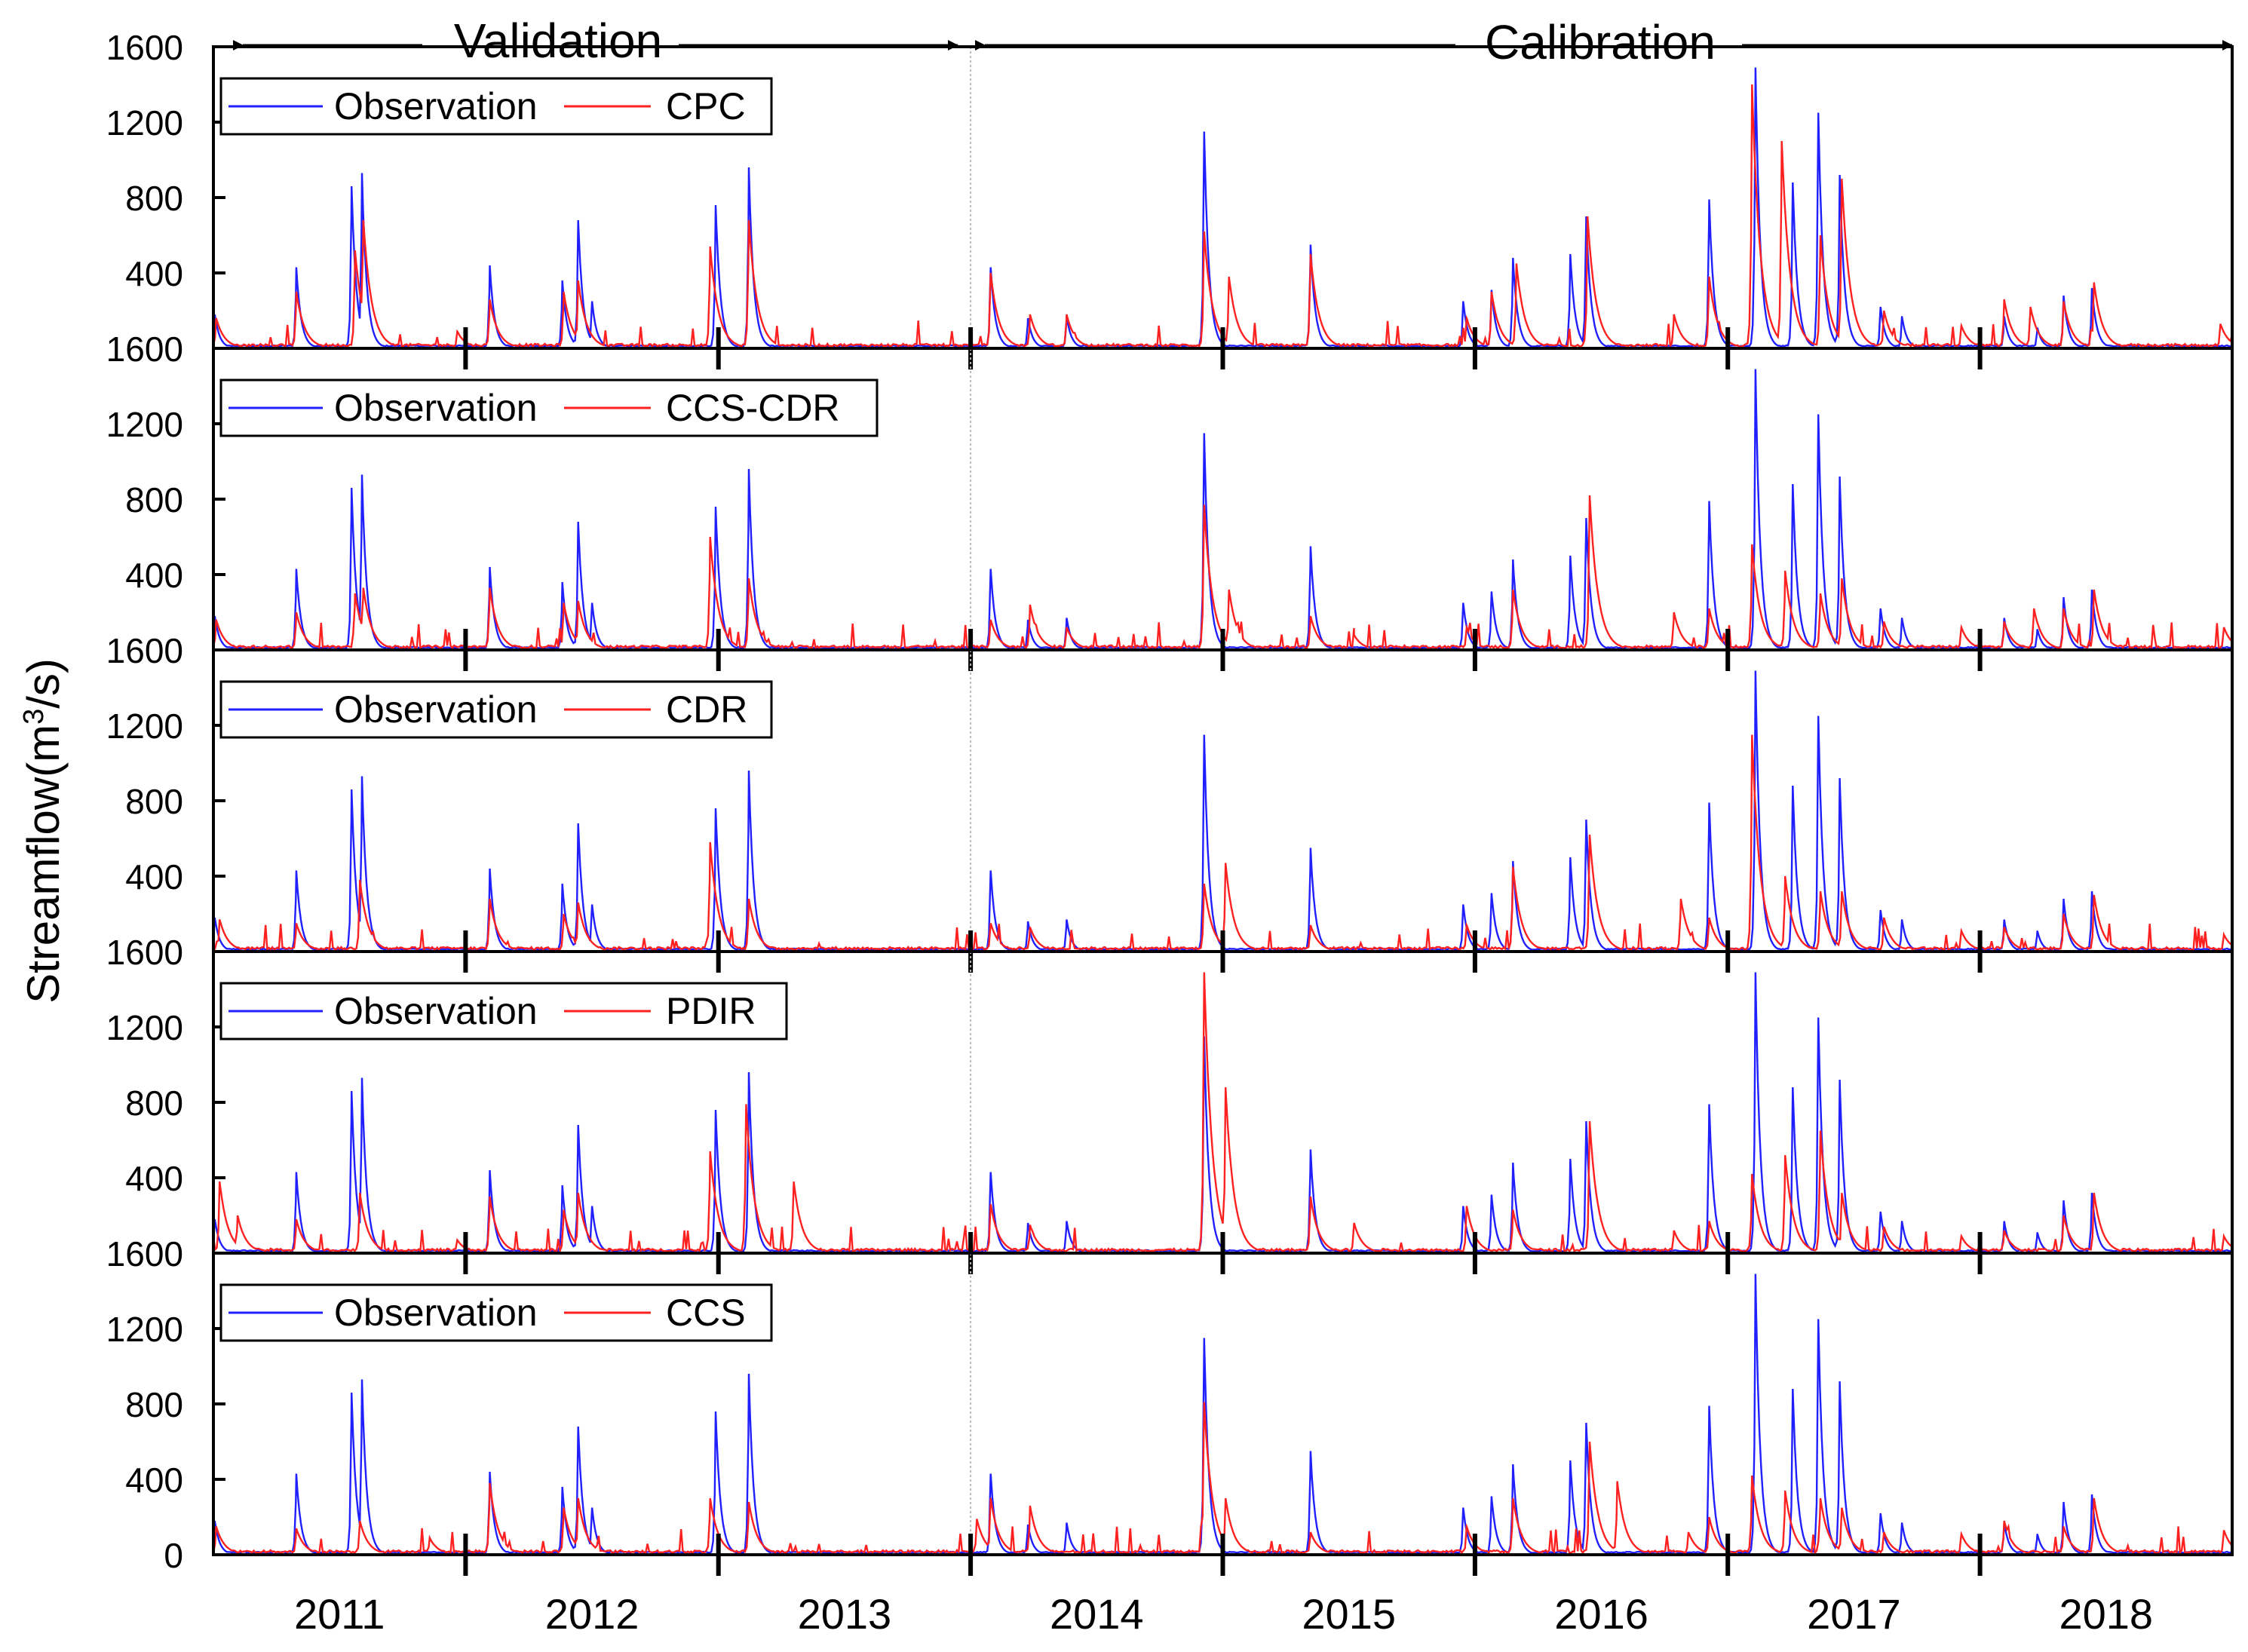  I want to click on x-year-label: 2018, so click(2106, 1614).